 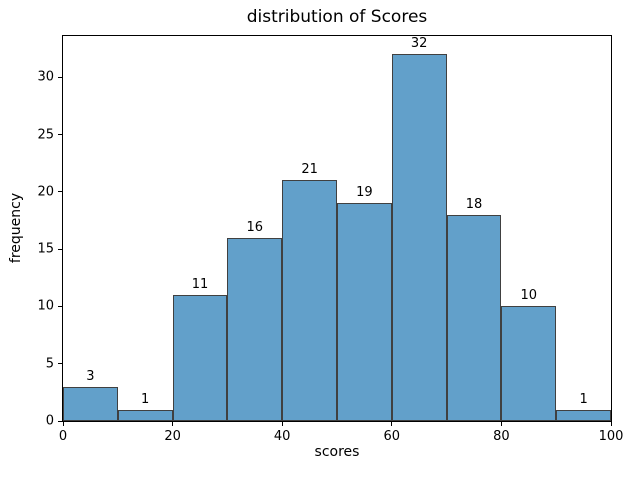 I want to click on bar-value-label: 11, so click(x=200, y=284).